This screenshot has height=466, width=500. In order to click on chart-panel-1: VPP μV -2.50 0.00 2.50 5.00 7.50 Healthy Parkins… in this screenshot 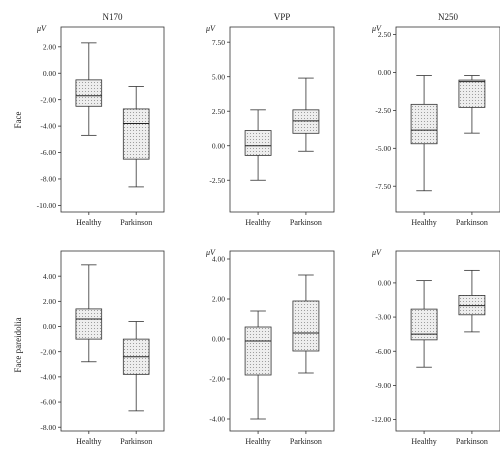, I will do `click(270, 119)`.